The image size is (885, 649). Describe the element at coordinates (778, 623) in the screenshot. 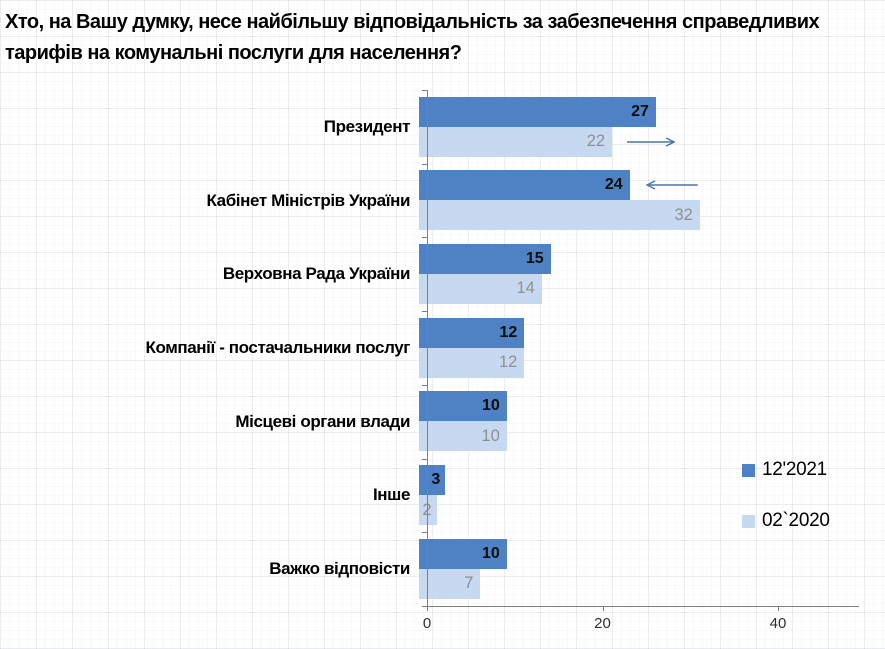

I see `value-tick-label: 40` at that location.